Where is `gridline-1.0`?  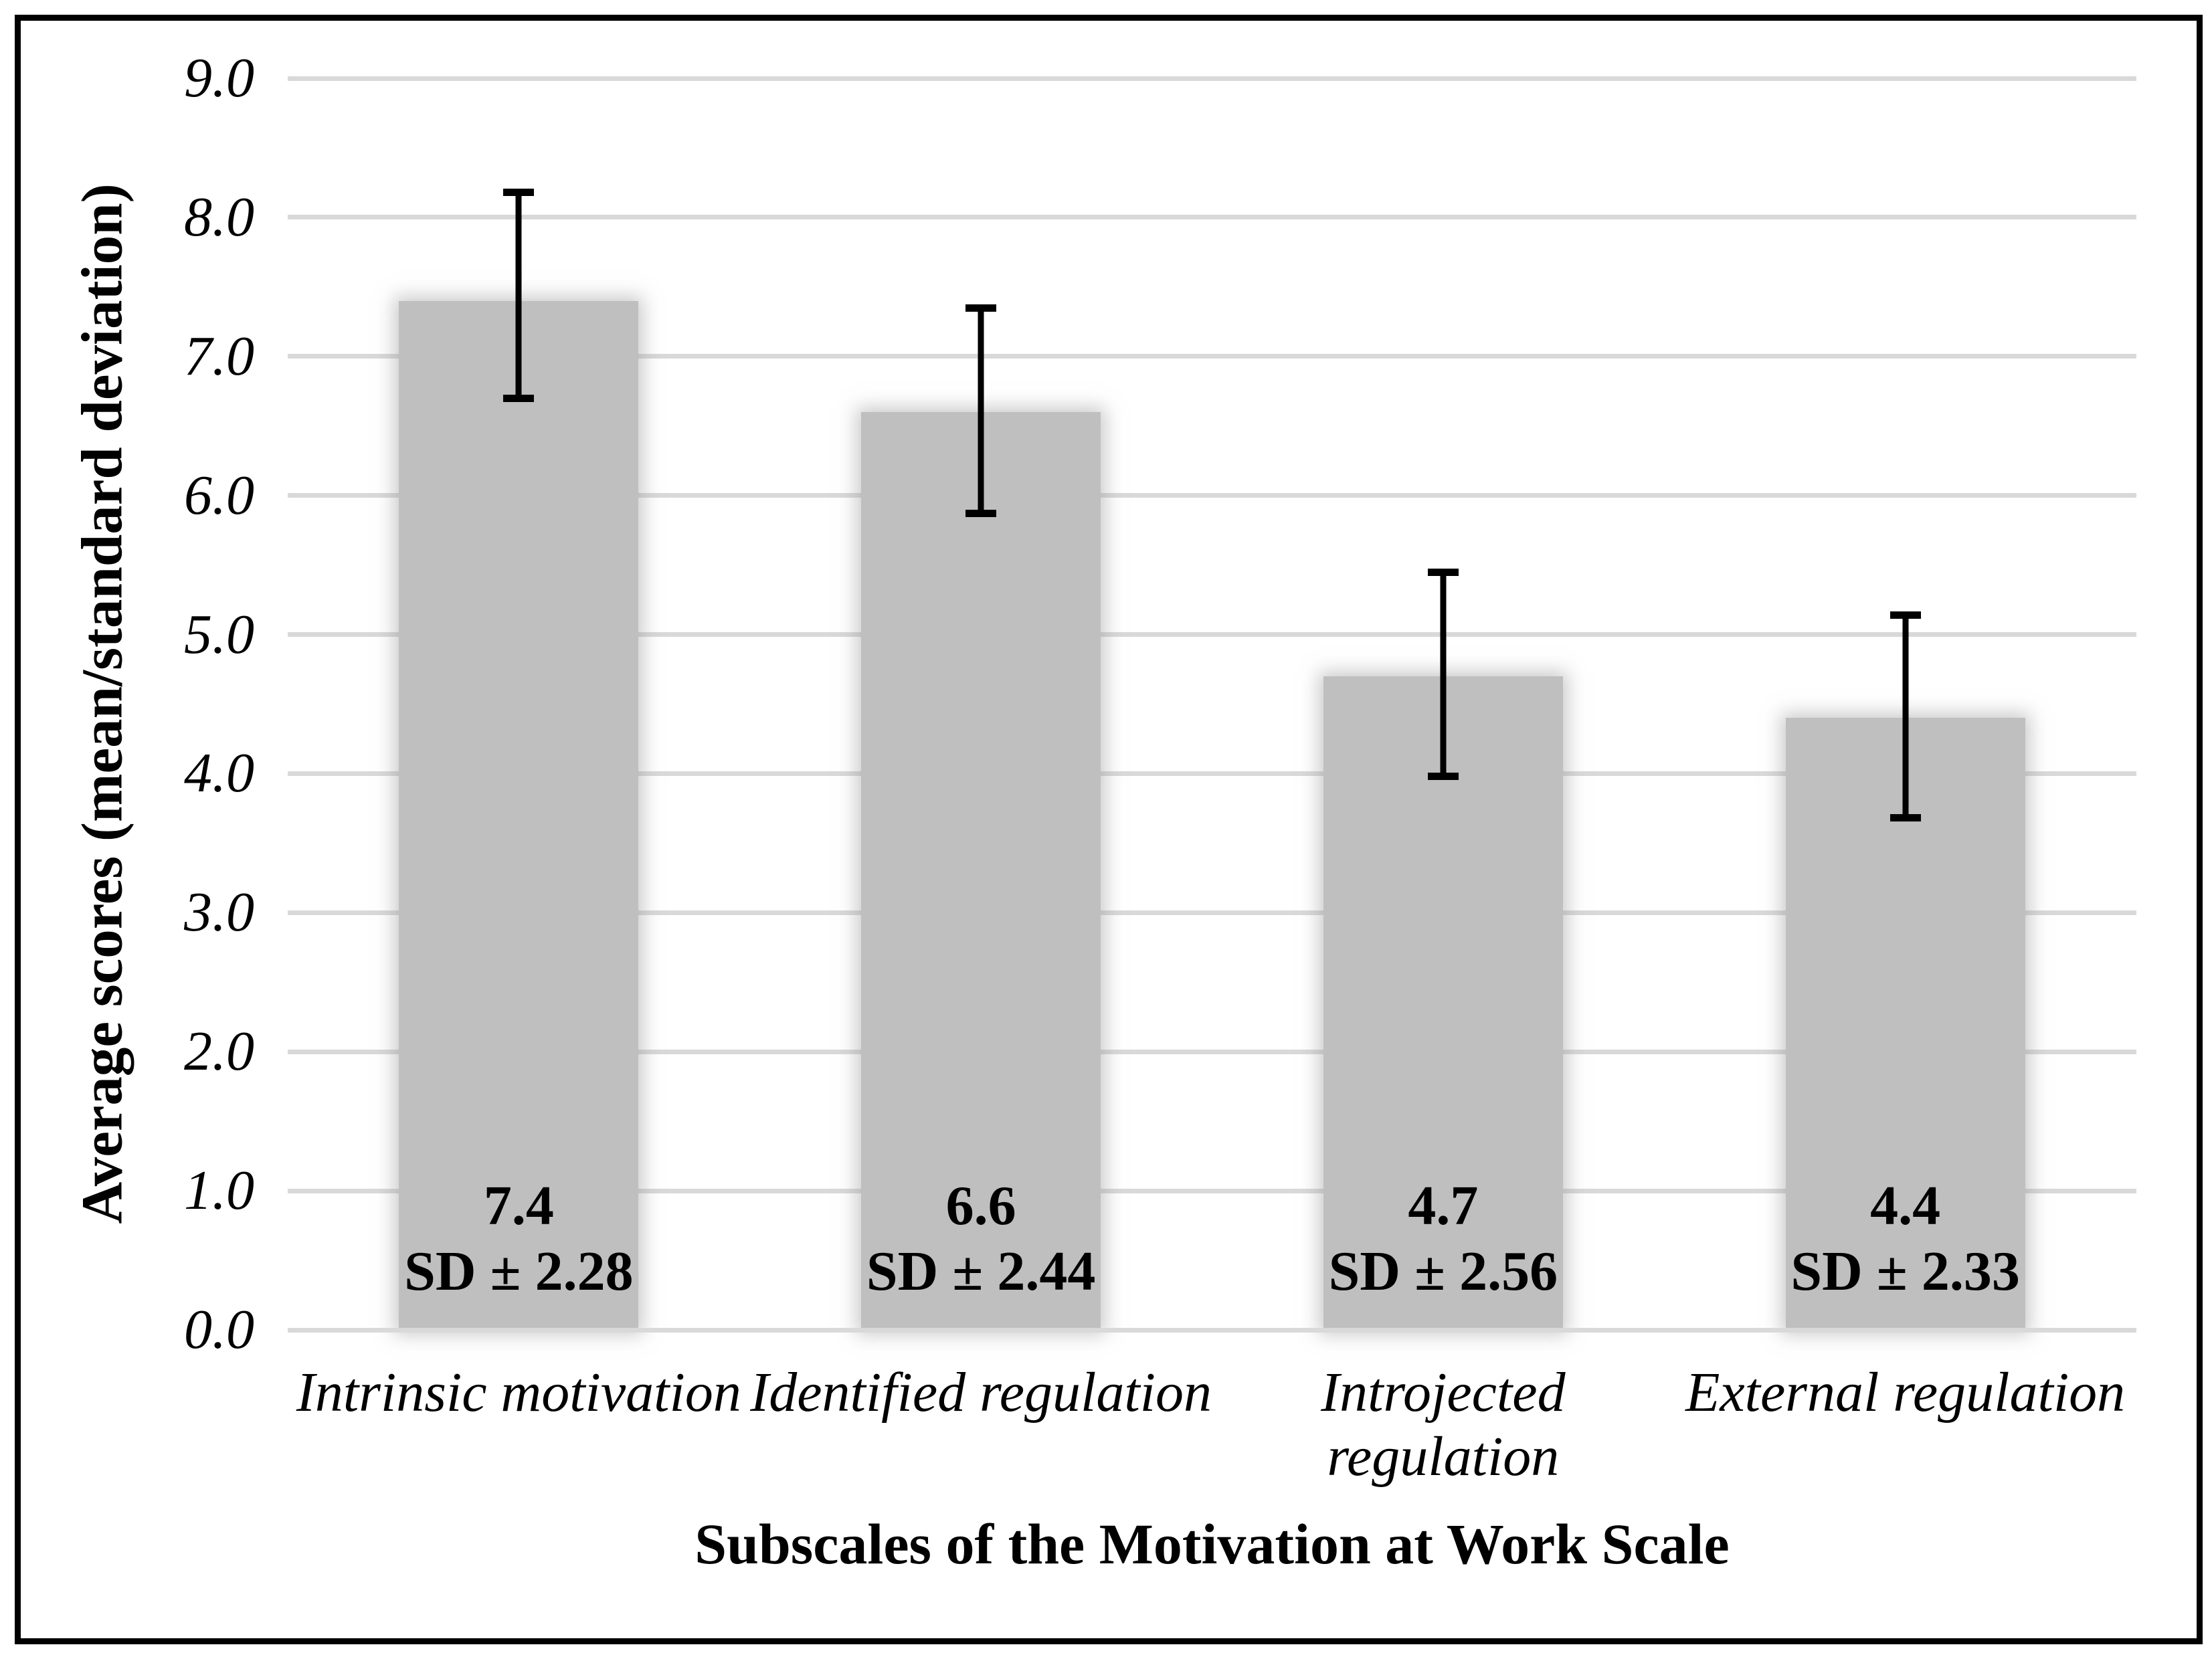
gridline-1.0 is located at coordinates (1212, 1190).